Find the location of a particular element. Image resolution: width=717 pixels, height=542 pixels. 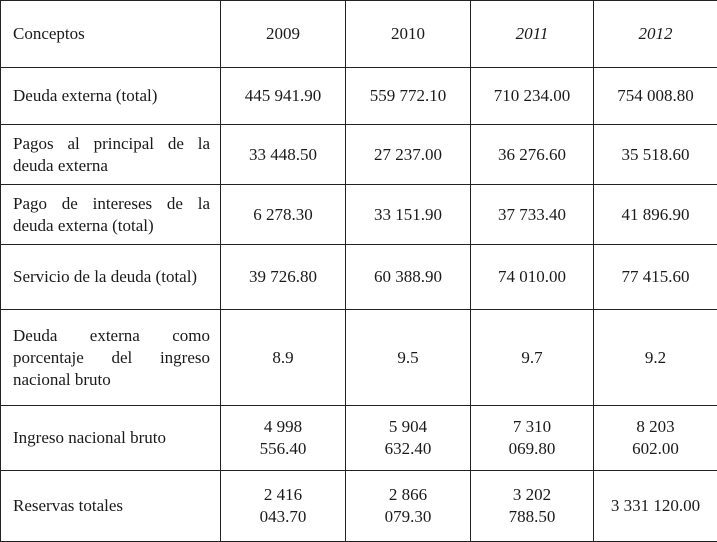

value-text: 7 310 069.80 is located at coordinates (532, 438).